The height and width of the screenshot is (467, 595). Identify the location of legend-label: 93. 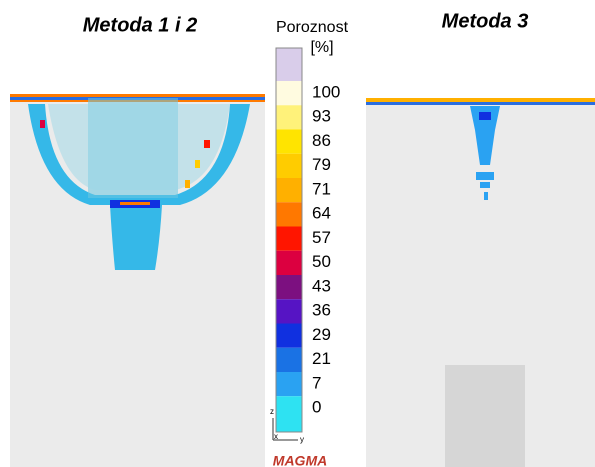
(321, 116).